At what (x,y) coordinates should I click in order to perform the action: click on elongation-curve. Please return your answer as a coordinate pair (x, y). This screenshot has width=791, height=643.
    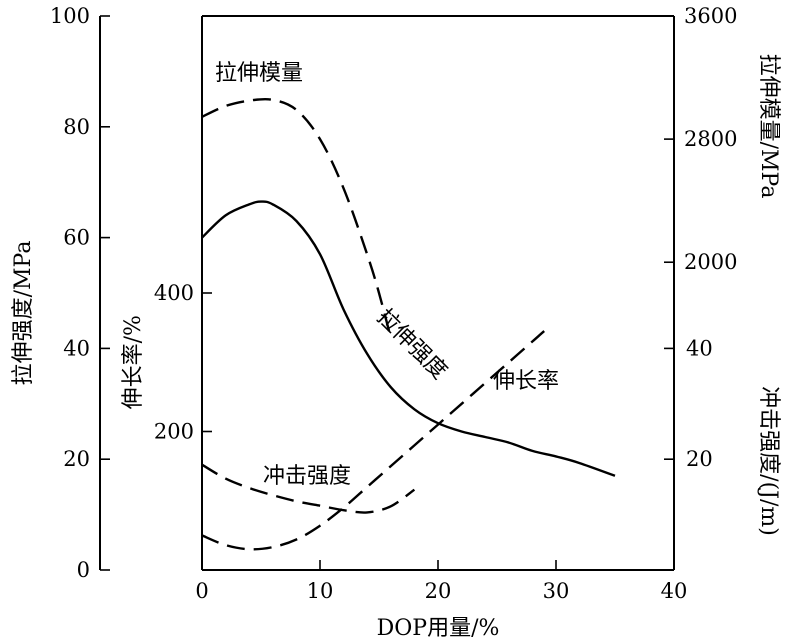
    Looking at the image, I should click on (373, 440).